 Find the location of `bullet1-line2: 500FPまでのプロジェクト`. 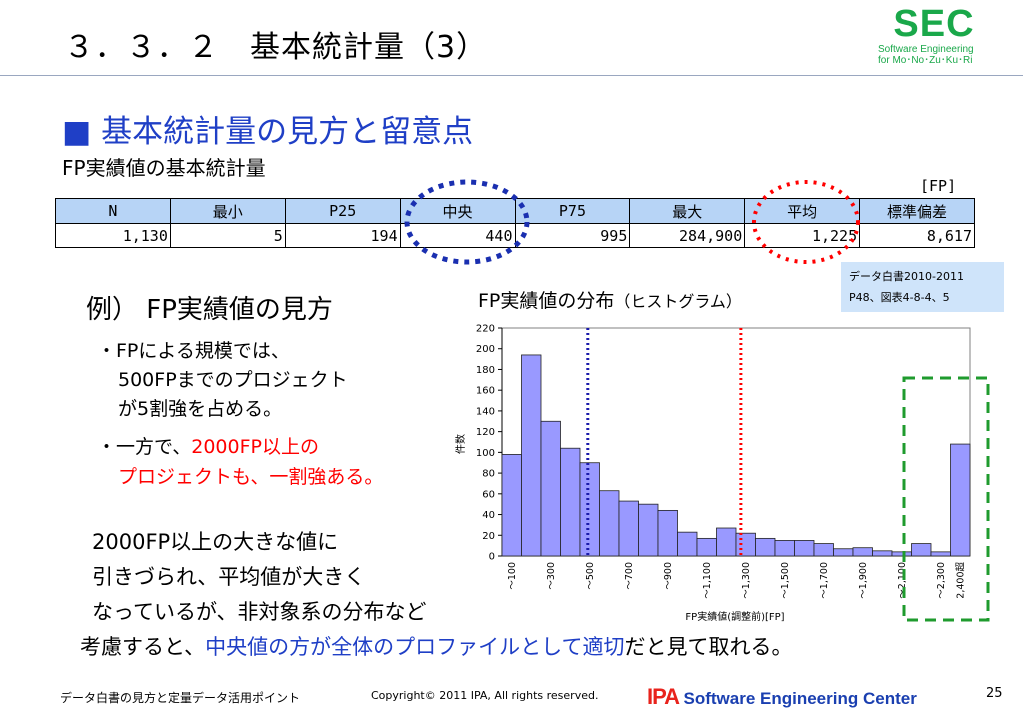

bullet1-line2: 500FPまでのプロジェクト is located at coordinates (233, 380).